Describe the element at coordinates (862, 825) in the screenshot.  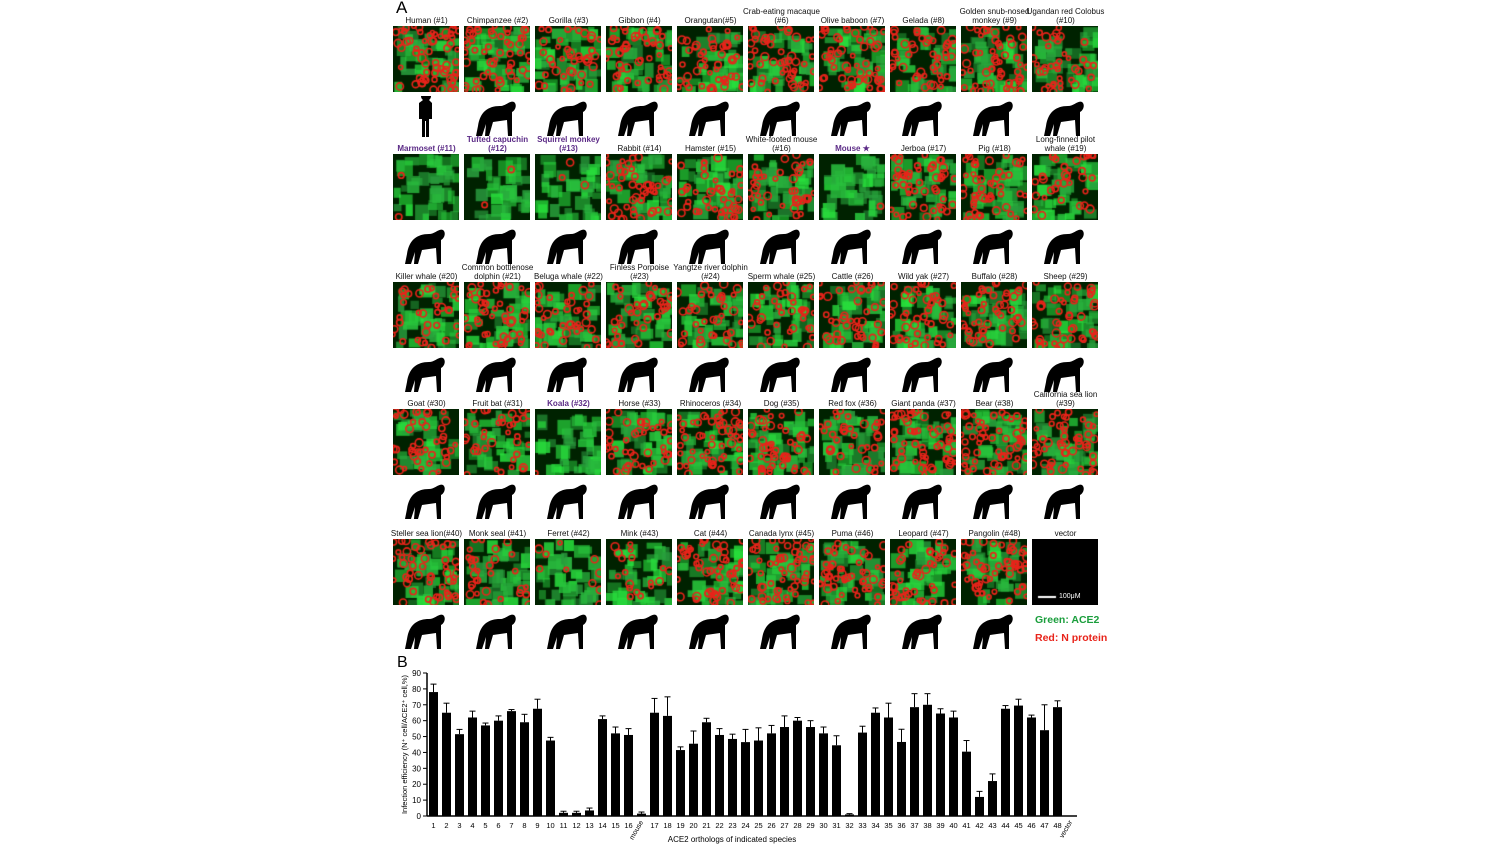
I see `x-tick-label: 33` at that location.